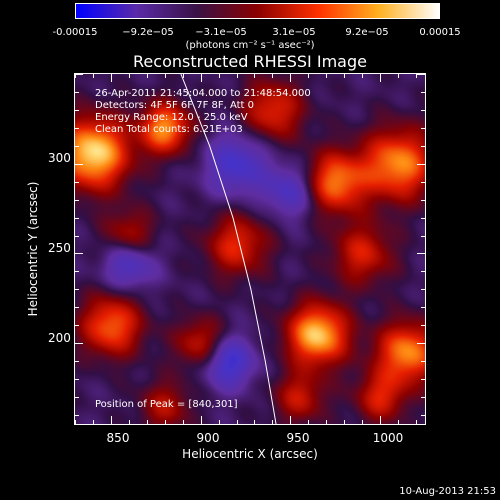 Image resolution: width=500 pixels, height=500 pixels. I want to click on annotation-total-counts: Clean Total counts: 6.21E+03, so click(169, 129).